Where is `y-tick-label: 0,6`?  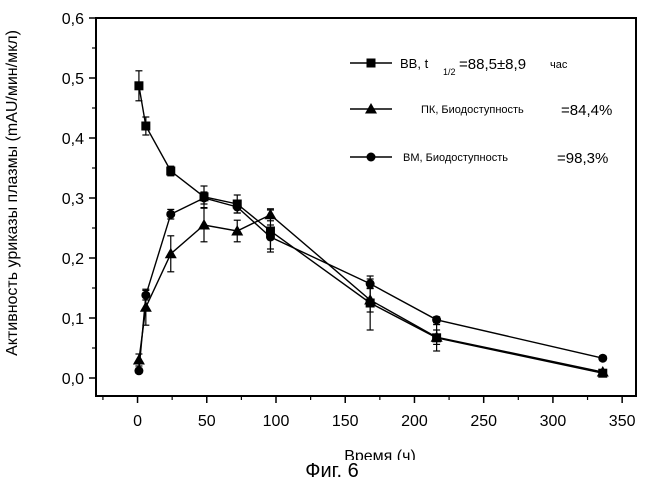 y-tick-label: 0,6 is located at coordinates (73, 19).